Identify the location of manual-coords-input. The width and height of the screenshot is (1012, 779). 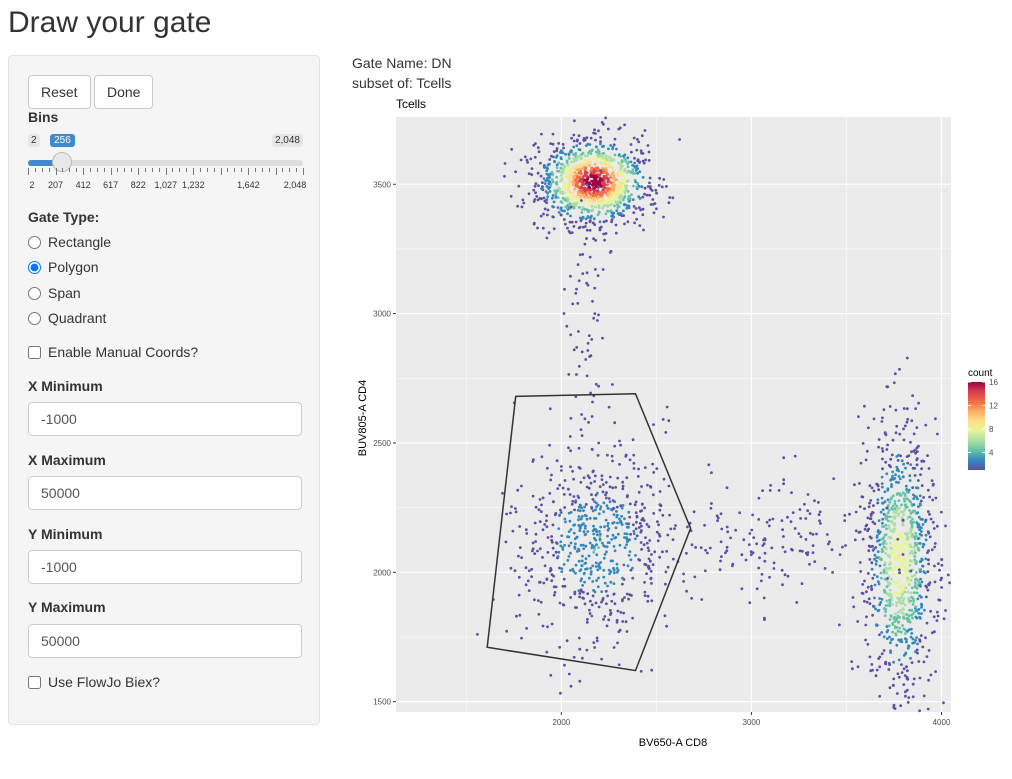
(34, 352).